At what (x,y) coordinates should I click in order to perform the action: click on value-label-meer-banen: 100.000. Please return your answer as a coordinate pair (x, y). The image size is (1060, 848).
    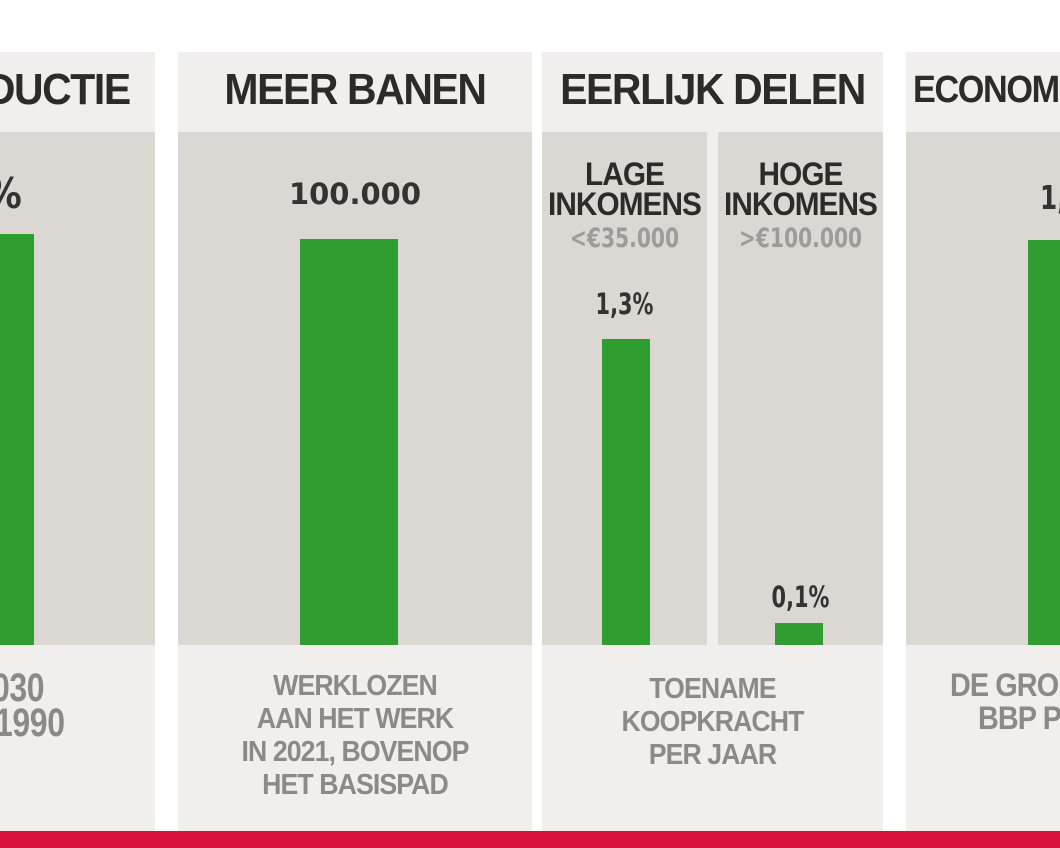
    Looking at the image, I should click on (355, 194).